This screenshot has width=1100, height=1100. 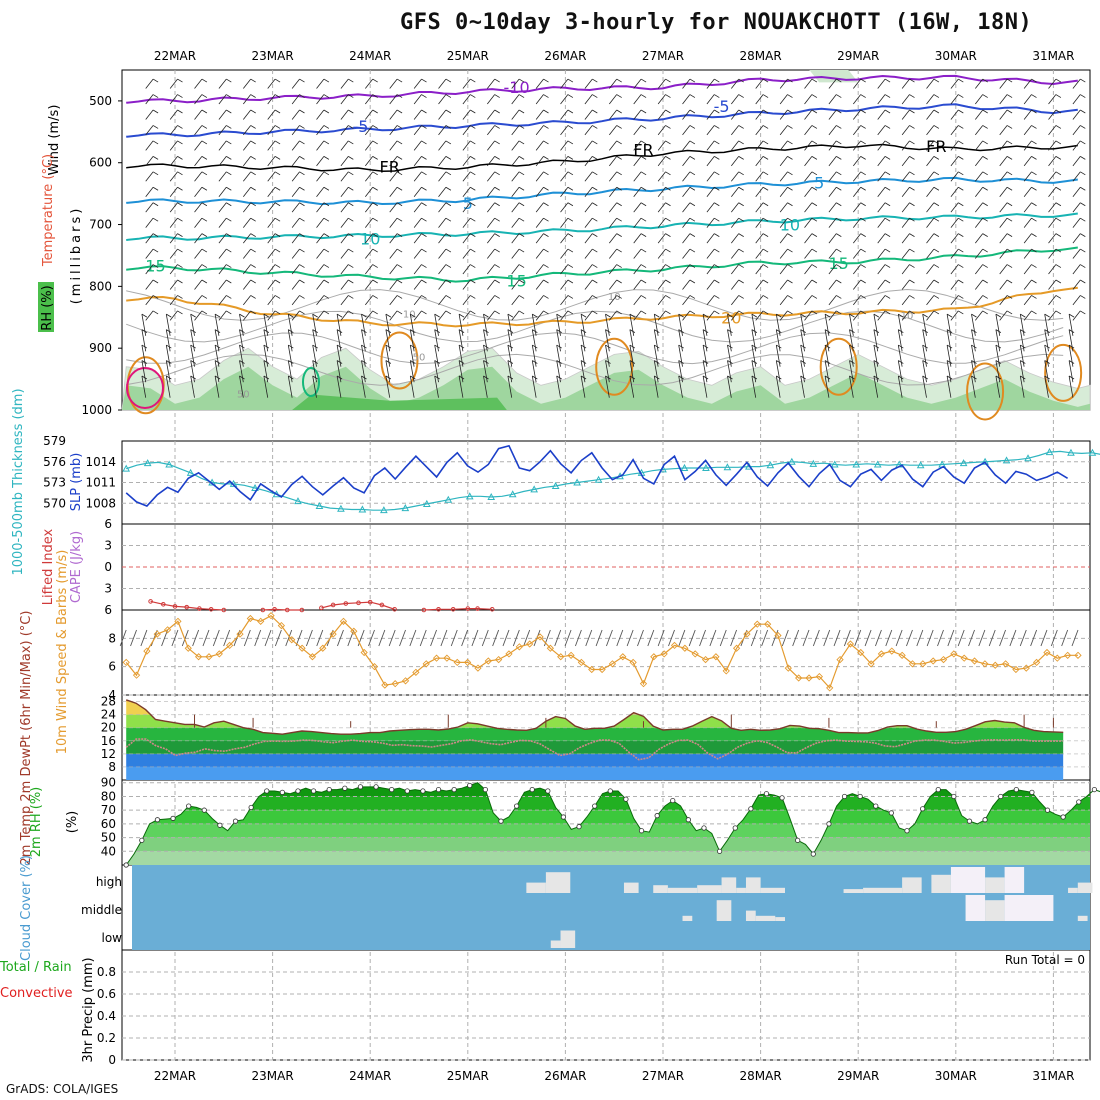 What do you see at coordinates (985, 391) in the screenshot?
I see `warm-contour-loop` at bounding box center [985, 391].